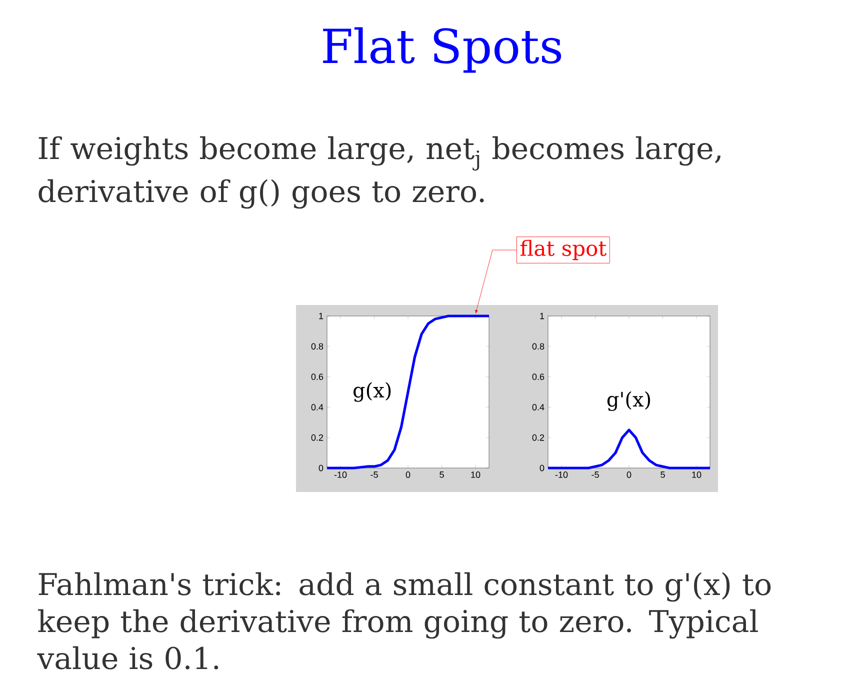 The height and width of the screenshot is (696, 862). Describe the element at coordinates (404, 621) in the screenshot. I see `text: Fahlman's trick: add a small constant to g'(x) to keep the derivative from going to zero. Typical value is 0.1.` at that location.